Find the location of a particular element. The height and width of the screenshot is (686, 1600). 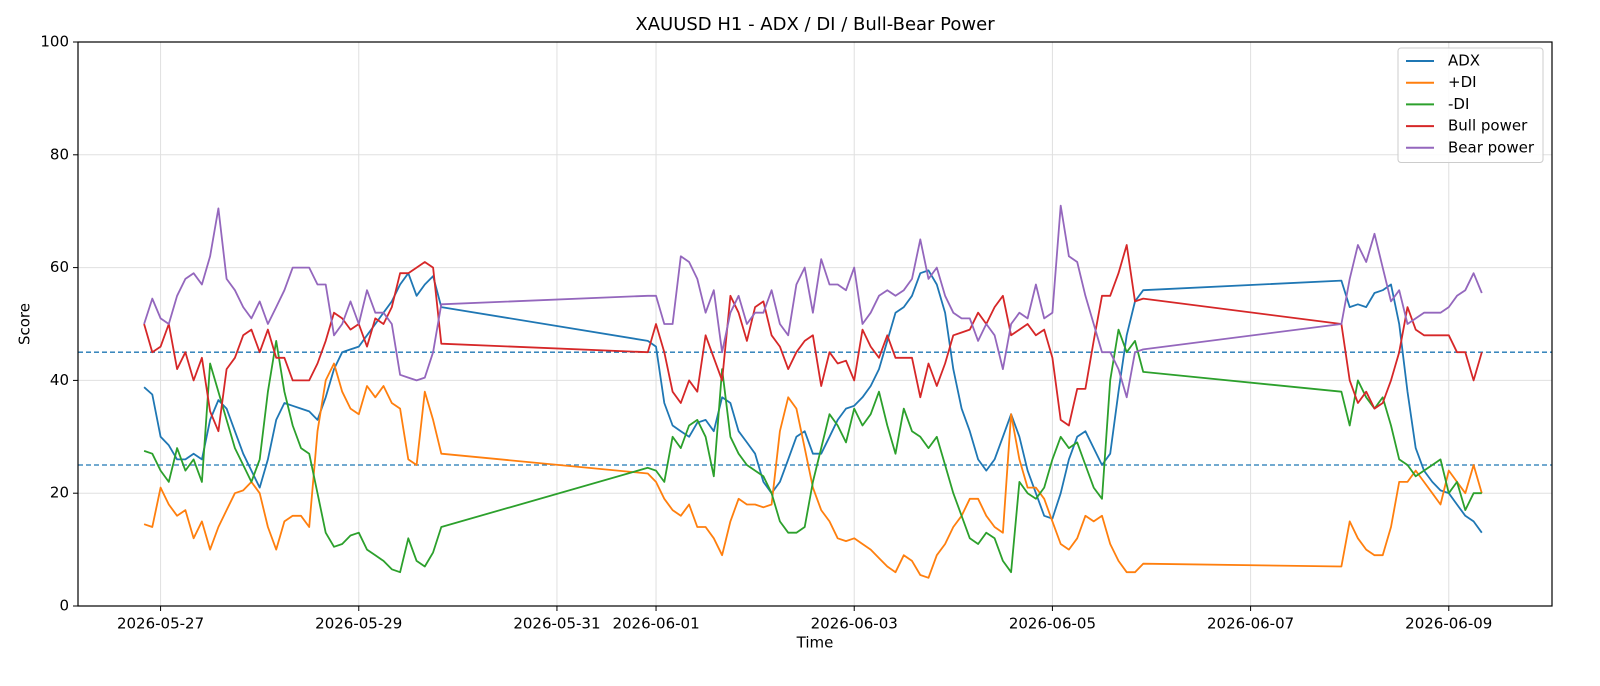

y-tick-label: 40 is located at coordinates (59, 380).